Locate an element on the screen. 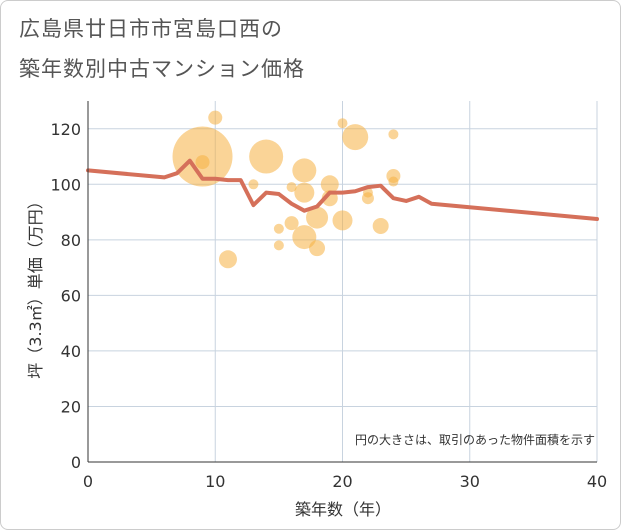 This screenshot has height=530, width=621. transaction-bubbles is located at coordinates (286, 189).